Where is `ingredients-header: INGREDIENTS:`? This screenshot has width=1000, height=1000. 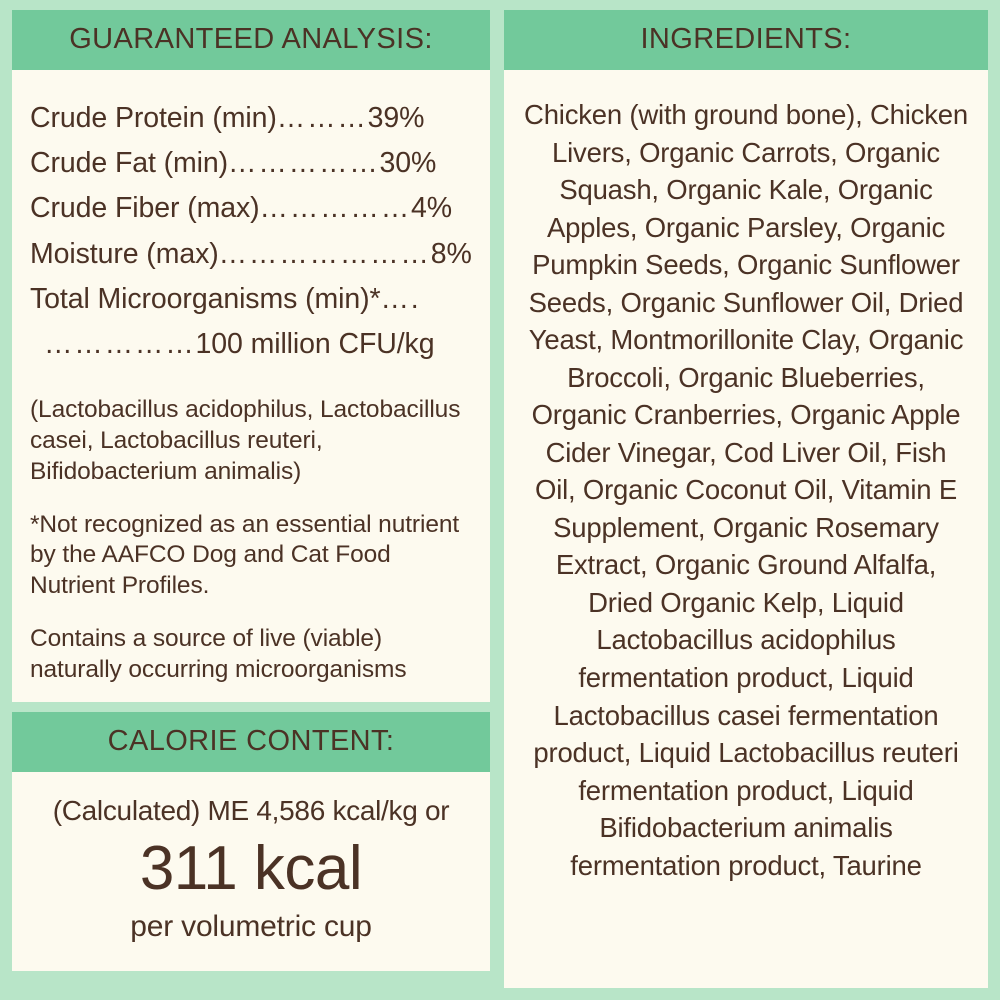
ingredients-header: INGREDIENTS: is located at coordinates (746, 40).